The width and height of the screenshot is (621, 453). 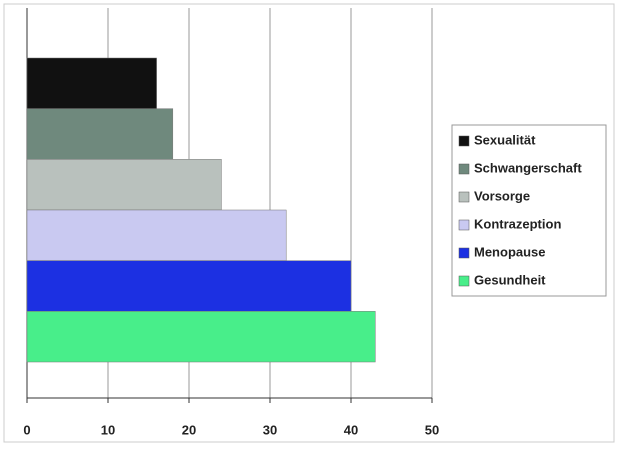 I want to click on legend-box, so click(x=529, y=210).